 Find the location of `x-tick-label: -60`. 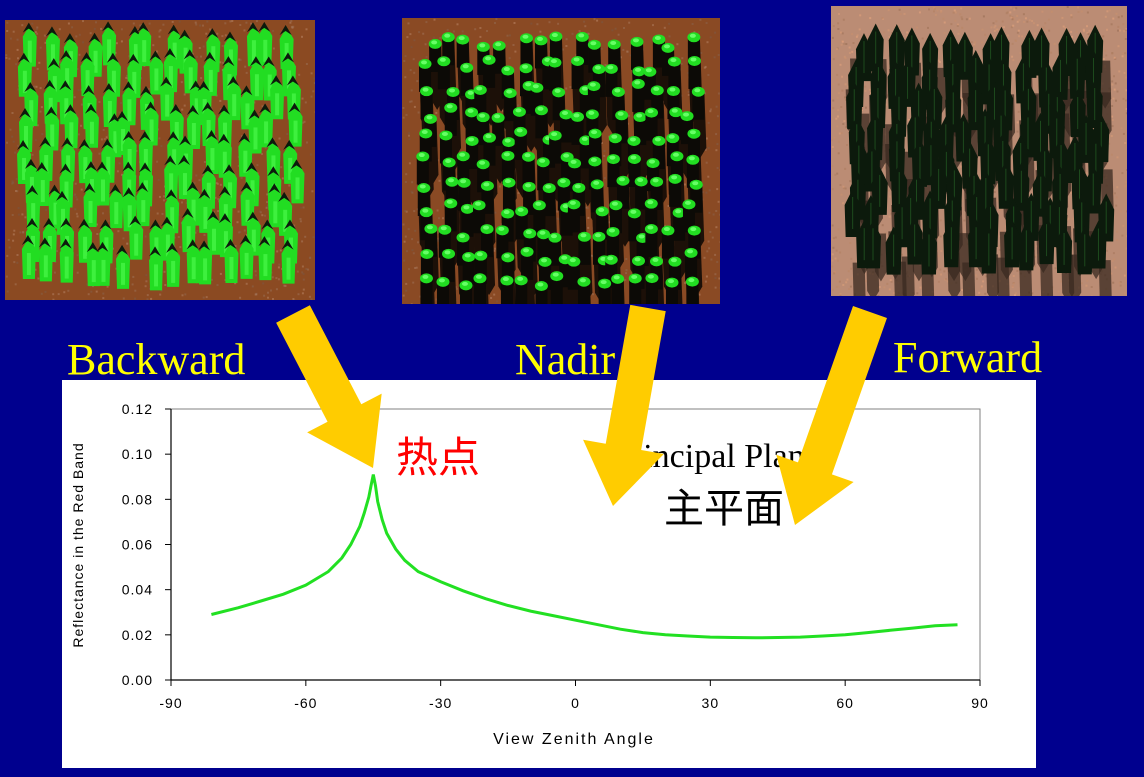

x-tick-label: -60 is located at coordinates (305, 703).